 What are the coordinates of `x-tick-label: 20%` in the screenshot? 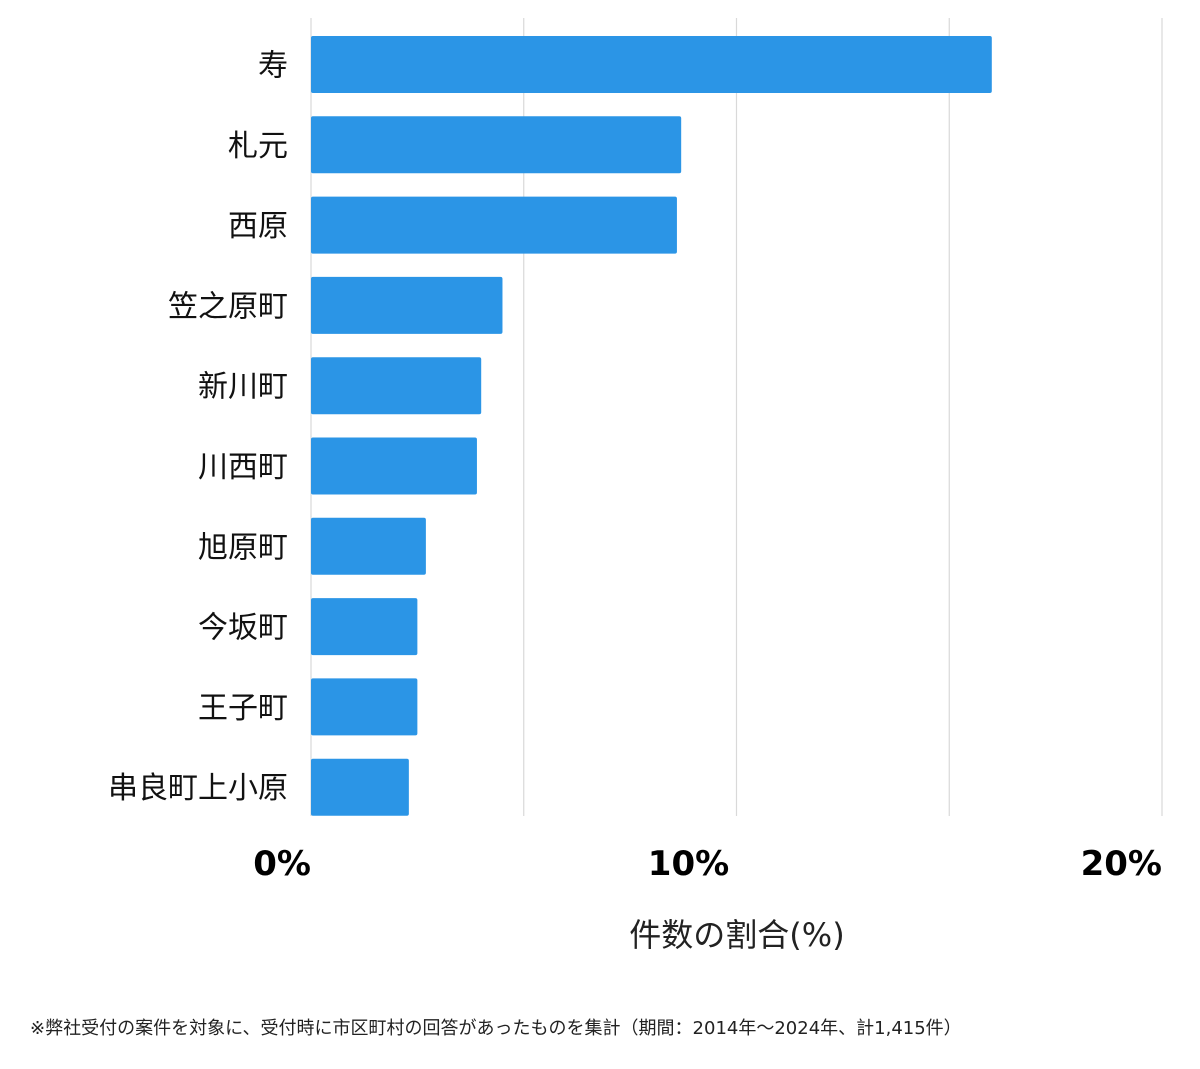 It's located at (1121, 864).